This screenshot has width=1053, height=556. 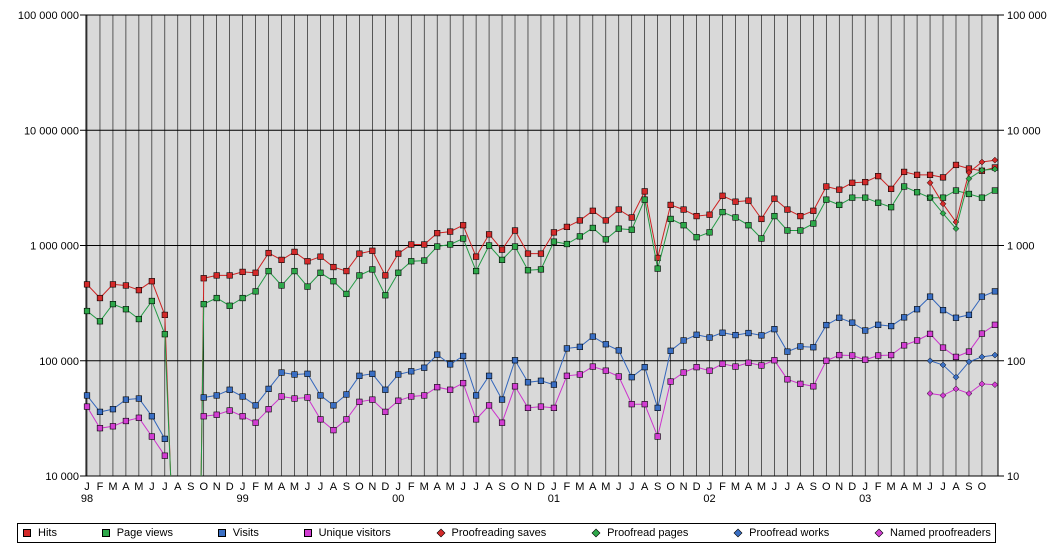 I want to click on point-proofread-pages, so click(x=943, y=213).